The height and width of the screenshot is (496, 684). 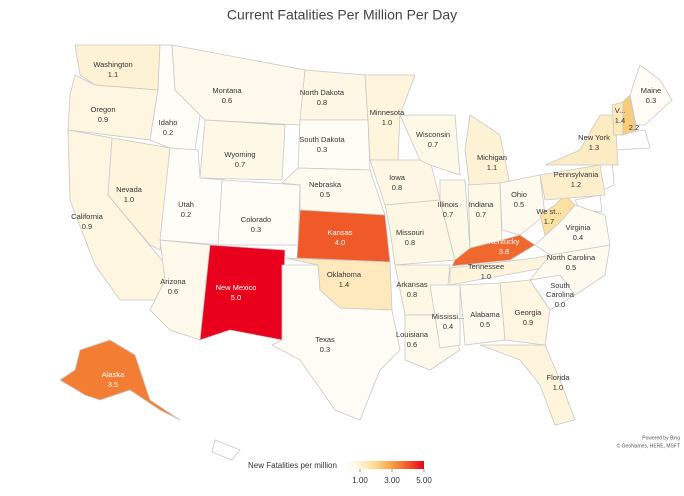 What do you see at coordinates (424, 480) in the screenshot?
I see `legend-tick-label: 5.00` at bounding box center [424, 480].